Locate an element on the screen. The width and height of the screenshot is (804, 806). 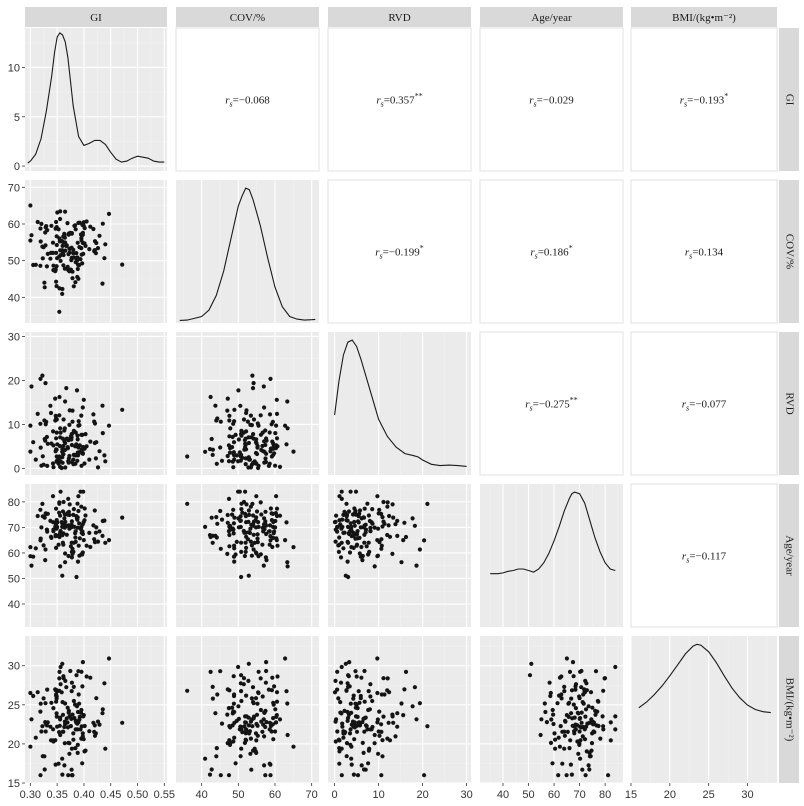
density-curve-cov is located at coordinates (247, 254).